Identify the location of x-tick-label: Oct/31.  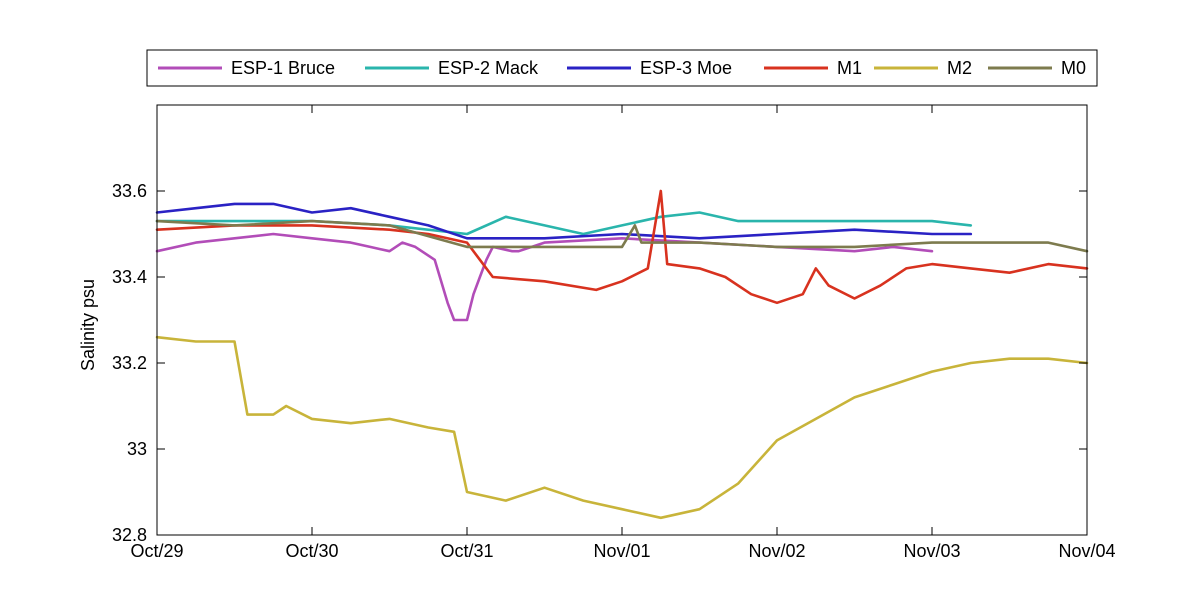
(466, 551).